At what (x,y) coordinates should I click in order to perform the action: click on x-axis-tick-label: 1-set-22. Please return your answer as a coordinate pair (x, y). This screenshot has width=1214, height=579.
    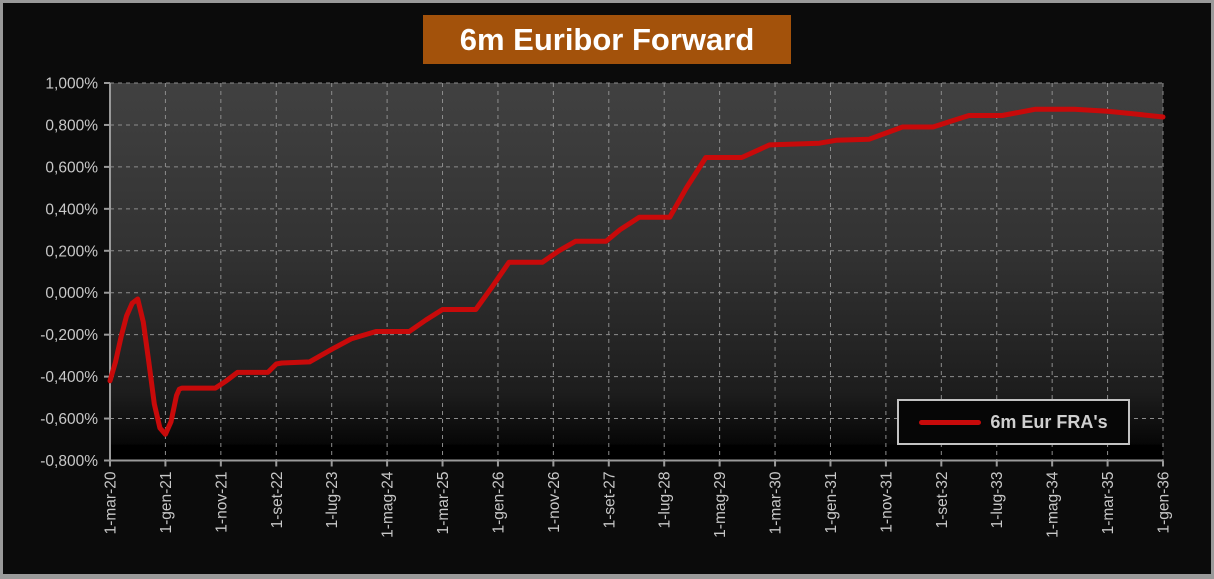
    Looking at the image, I should click on (277, 500).